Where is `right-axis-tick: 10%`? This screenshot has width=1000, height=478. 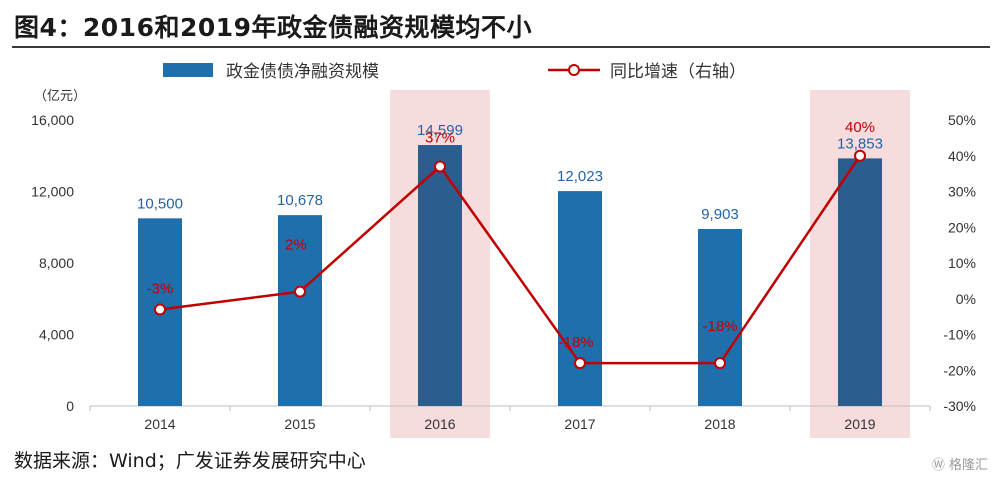 right-axis-tick: 10% is located at coordinates (962, 263).